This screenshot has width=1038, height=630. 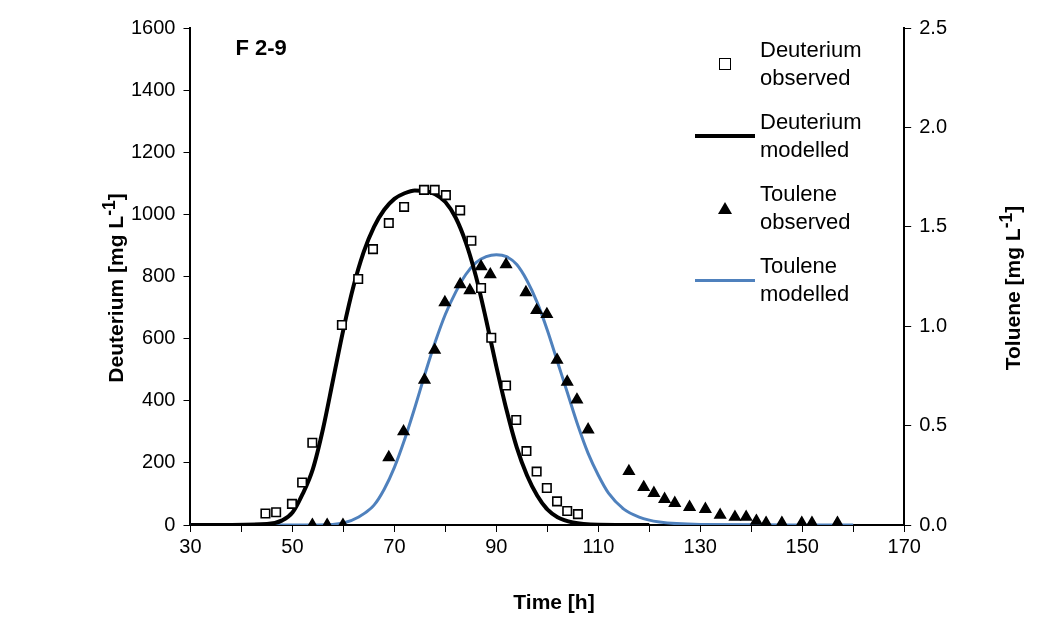 What do you see at coordinates (933, 424) in the screenshot?
I see `y2-tick-label: 0.5` at bounding box center [933, 424].